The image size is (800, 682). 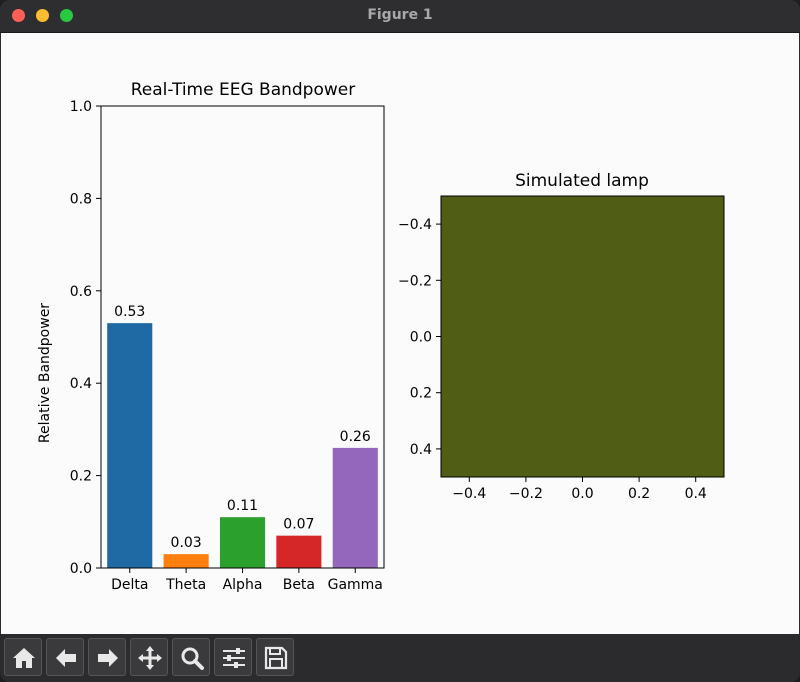 I want to click on bar-marks: 0.53 0.03 0.11 0.07 0.26, so click(x=242, y=436).